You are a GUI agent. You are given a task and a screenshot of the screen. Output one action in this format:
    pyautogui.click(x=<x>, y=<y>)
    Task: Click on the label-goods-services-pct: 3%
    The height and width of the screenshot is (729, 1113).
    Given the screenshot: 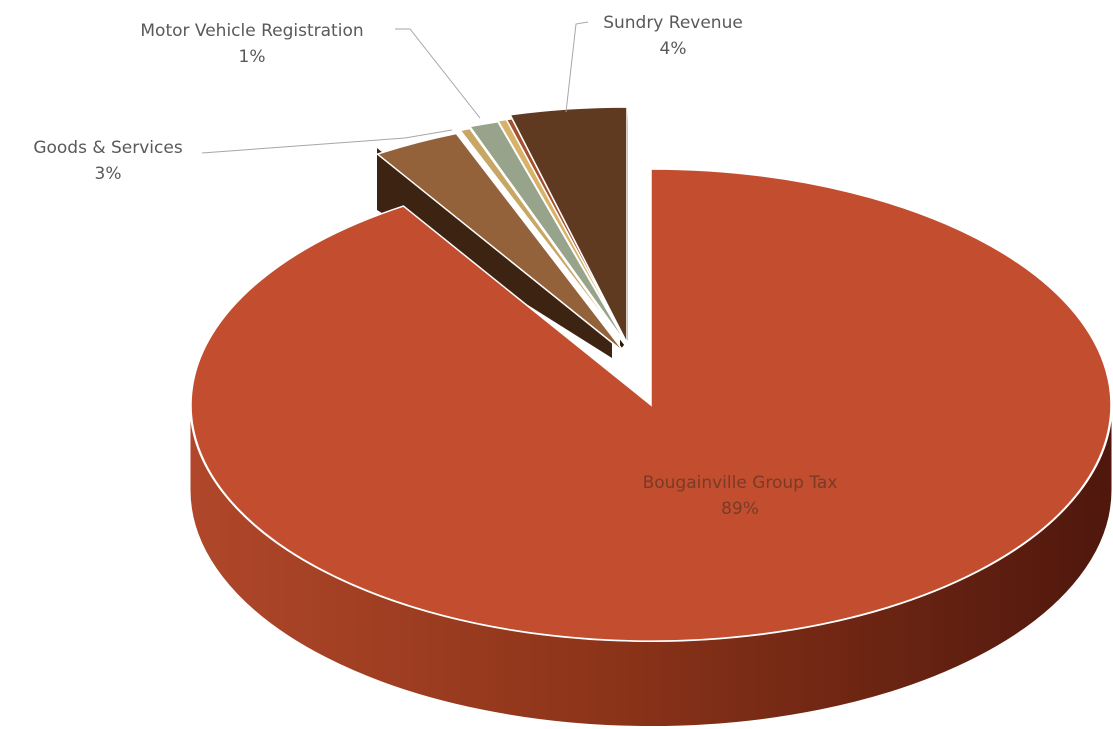 What is the action you would take?
    pyautogui.click(x=108, y=174)
    